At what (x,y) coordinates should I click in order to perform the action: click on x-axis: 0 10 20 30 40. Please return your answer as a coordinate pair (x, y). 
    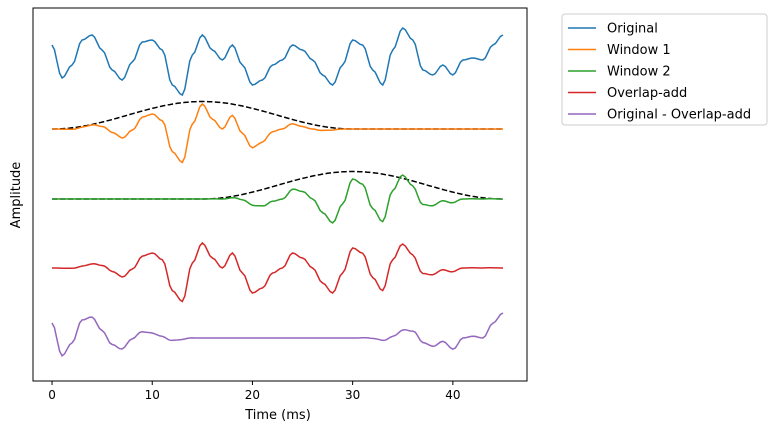
    Looking at the image, I should click on (254, 391).